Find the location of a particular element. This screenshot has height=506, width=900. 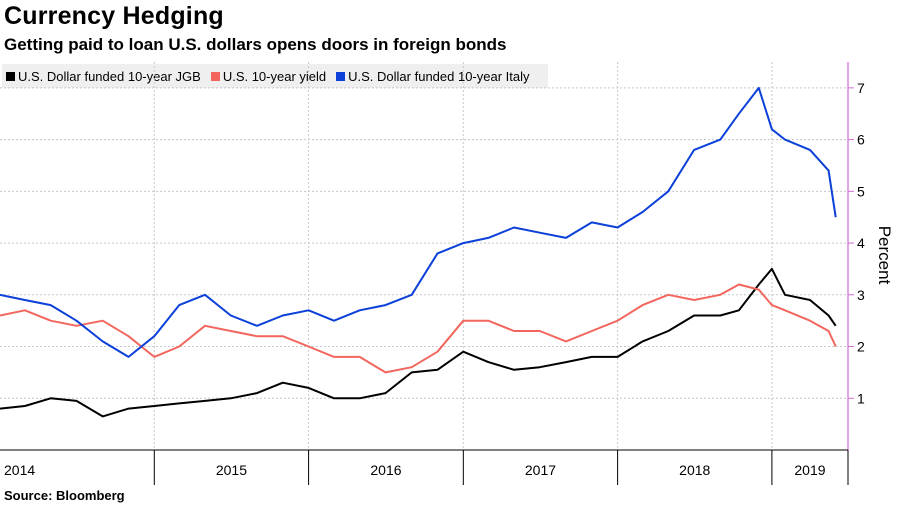

source-note: Source: Bloomberg is located at coordinates (64, 495).